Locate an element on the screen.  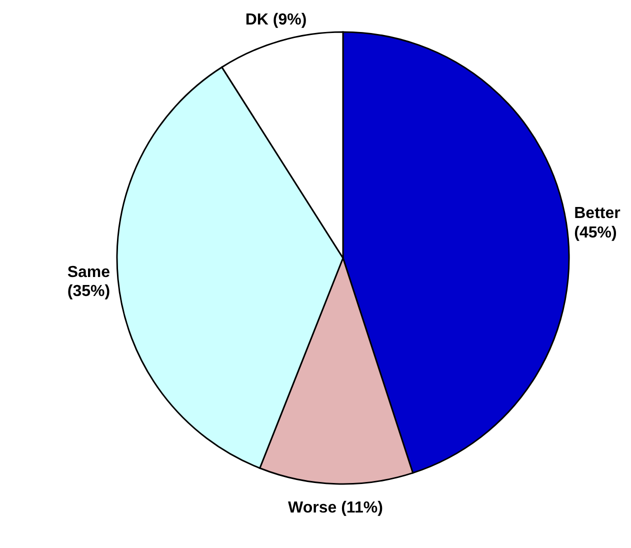
data-label: (35%) is located at coordinates (88, 291).